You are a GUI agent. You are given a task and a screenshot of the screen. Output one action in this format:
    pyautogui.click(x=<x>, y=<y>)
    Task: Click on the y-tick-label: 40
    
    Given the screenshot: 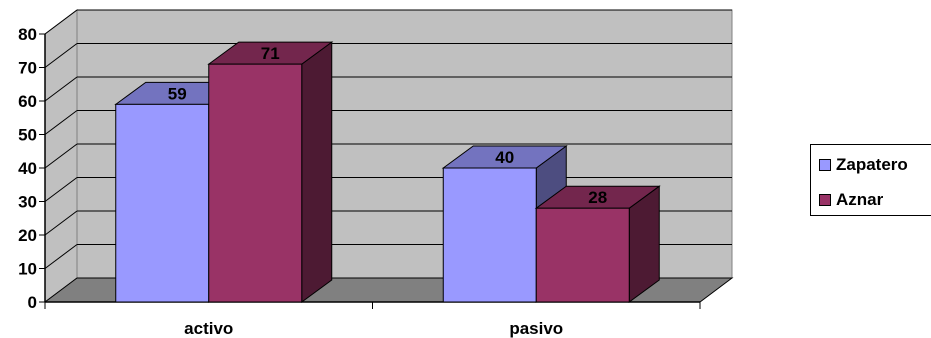 What is the action you would take?
    pyautogui.click(x=27, y=168)
    